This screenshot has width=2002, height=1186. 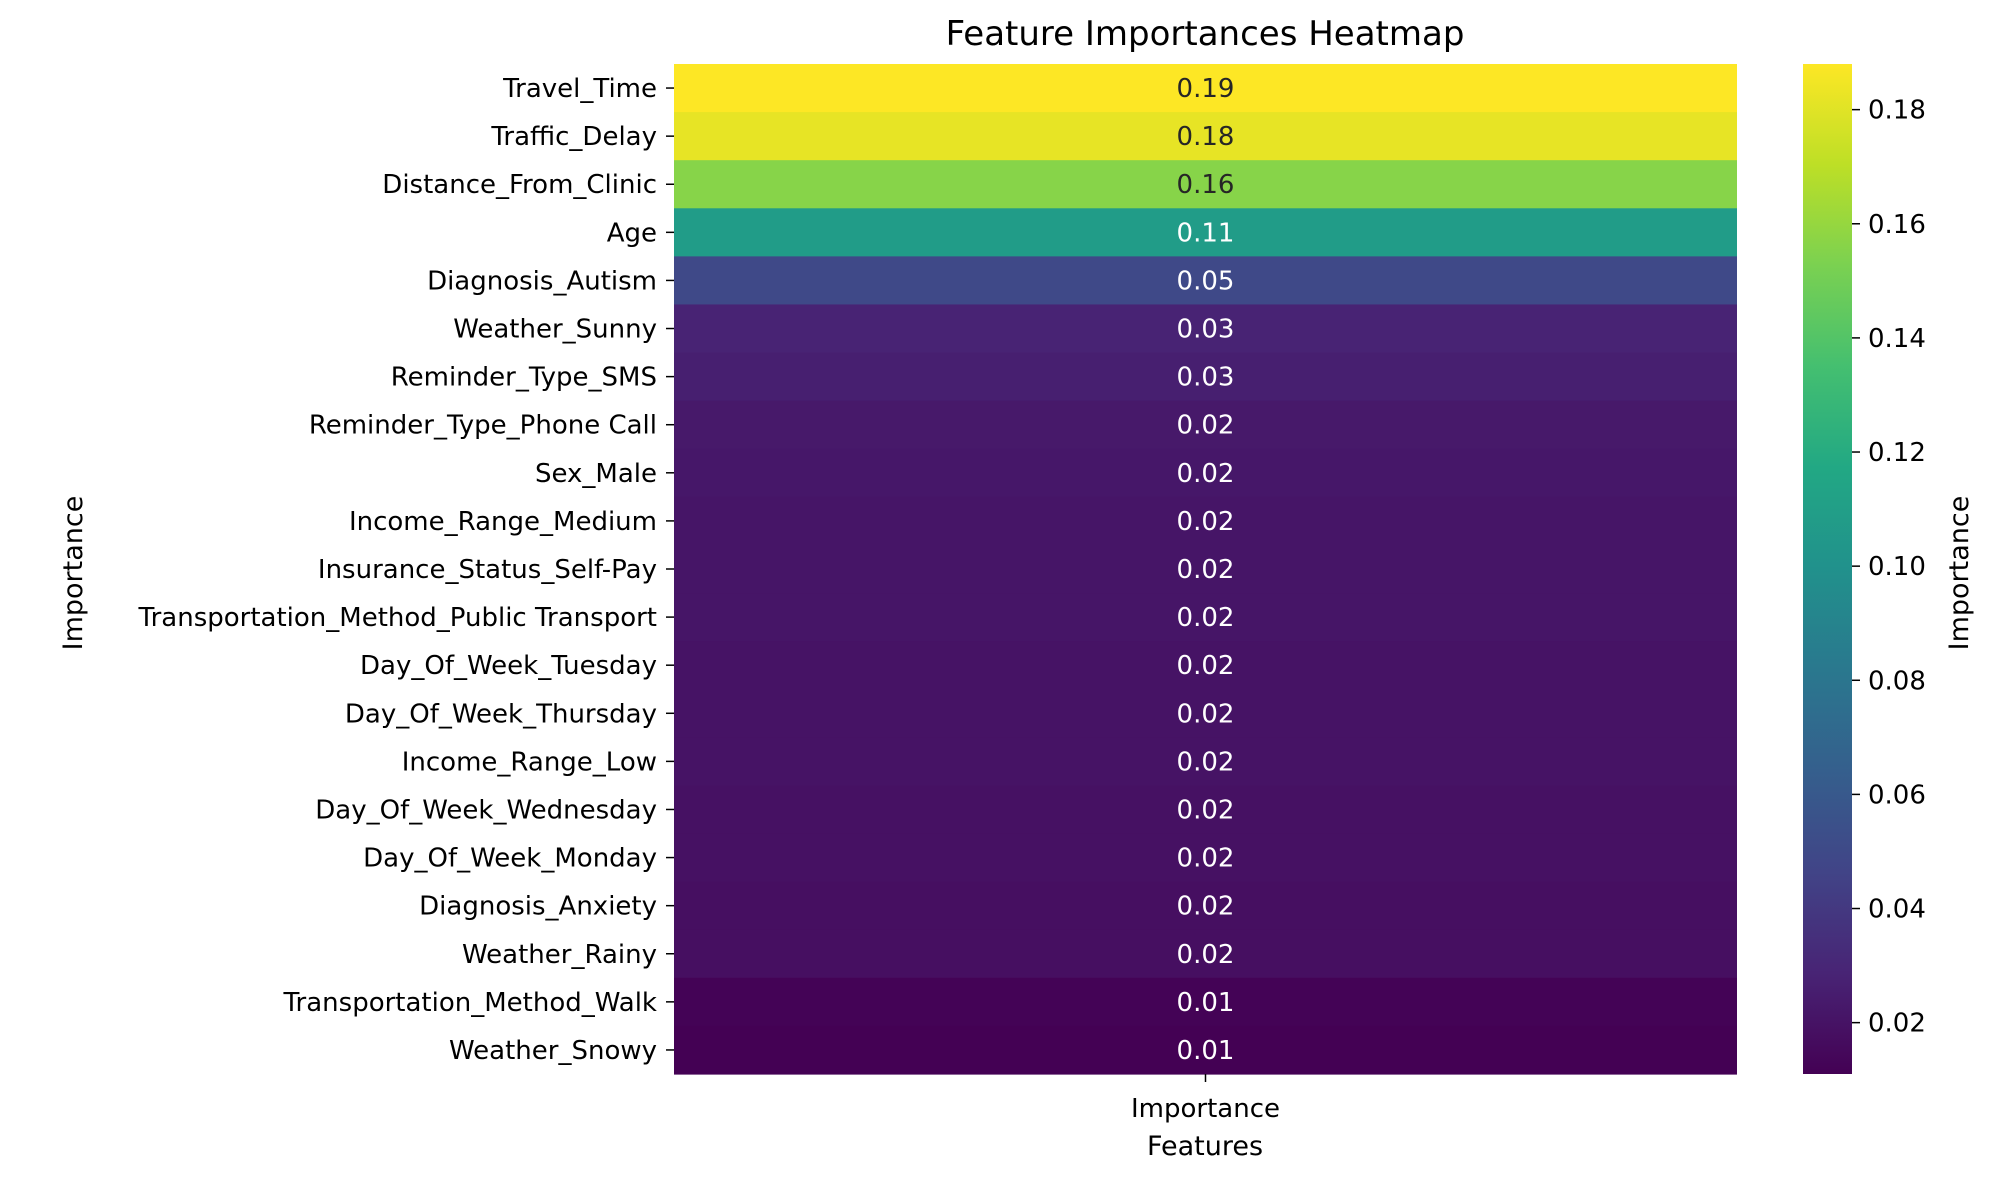 What do you see at coordinates (73, 573) in the screenshot?
I see `y-axis-label: Importance` at bounding box center [73, 573].